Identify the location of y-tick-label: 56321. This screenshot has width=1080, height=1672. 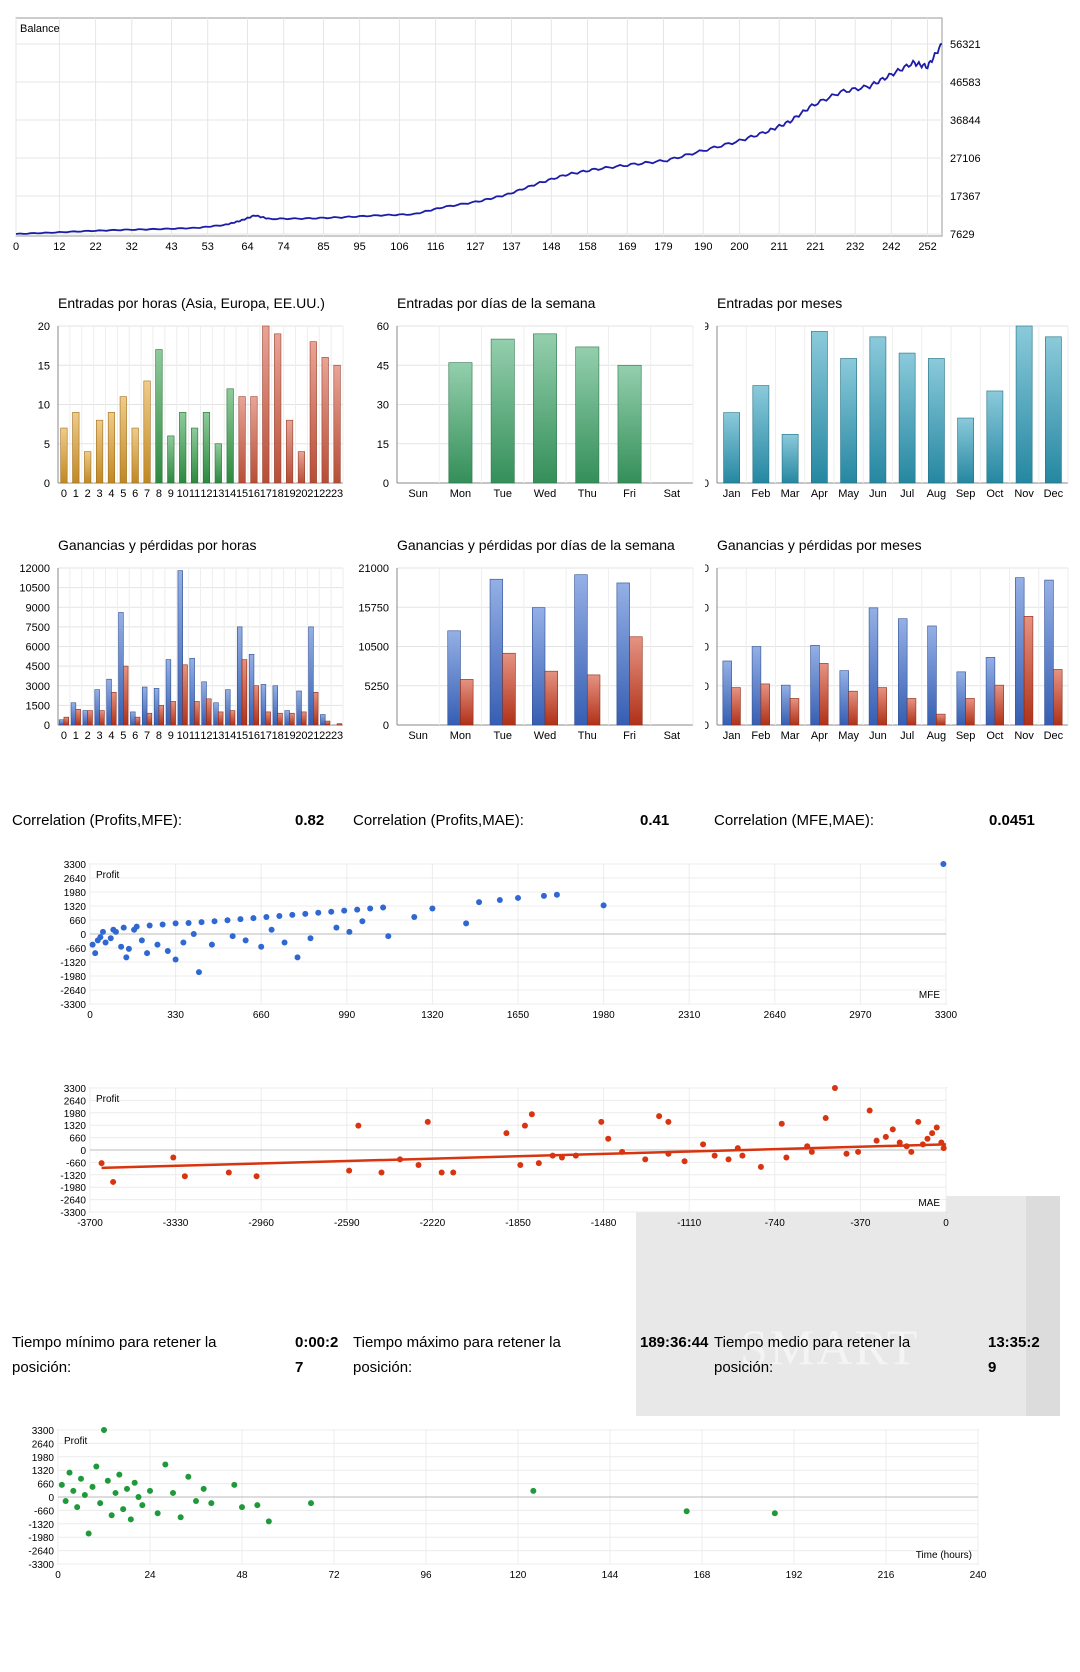
(965, 45).